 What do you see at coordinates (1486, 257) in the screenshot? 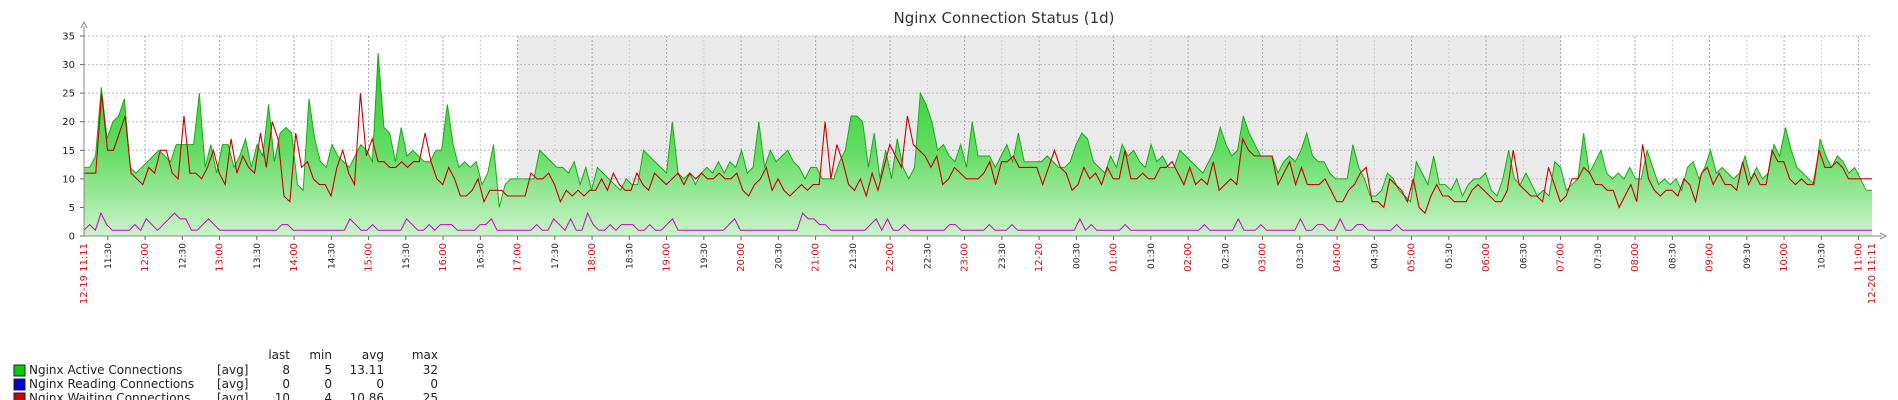
I see `x-tick-label: 06:00` at bounding box center [1486, 257].